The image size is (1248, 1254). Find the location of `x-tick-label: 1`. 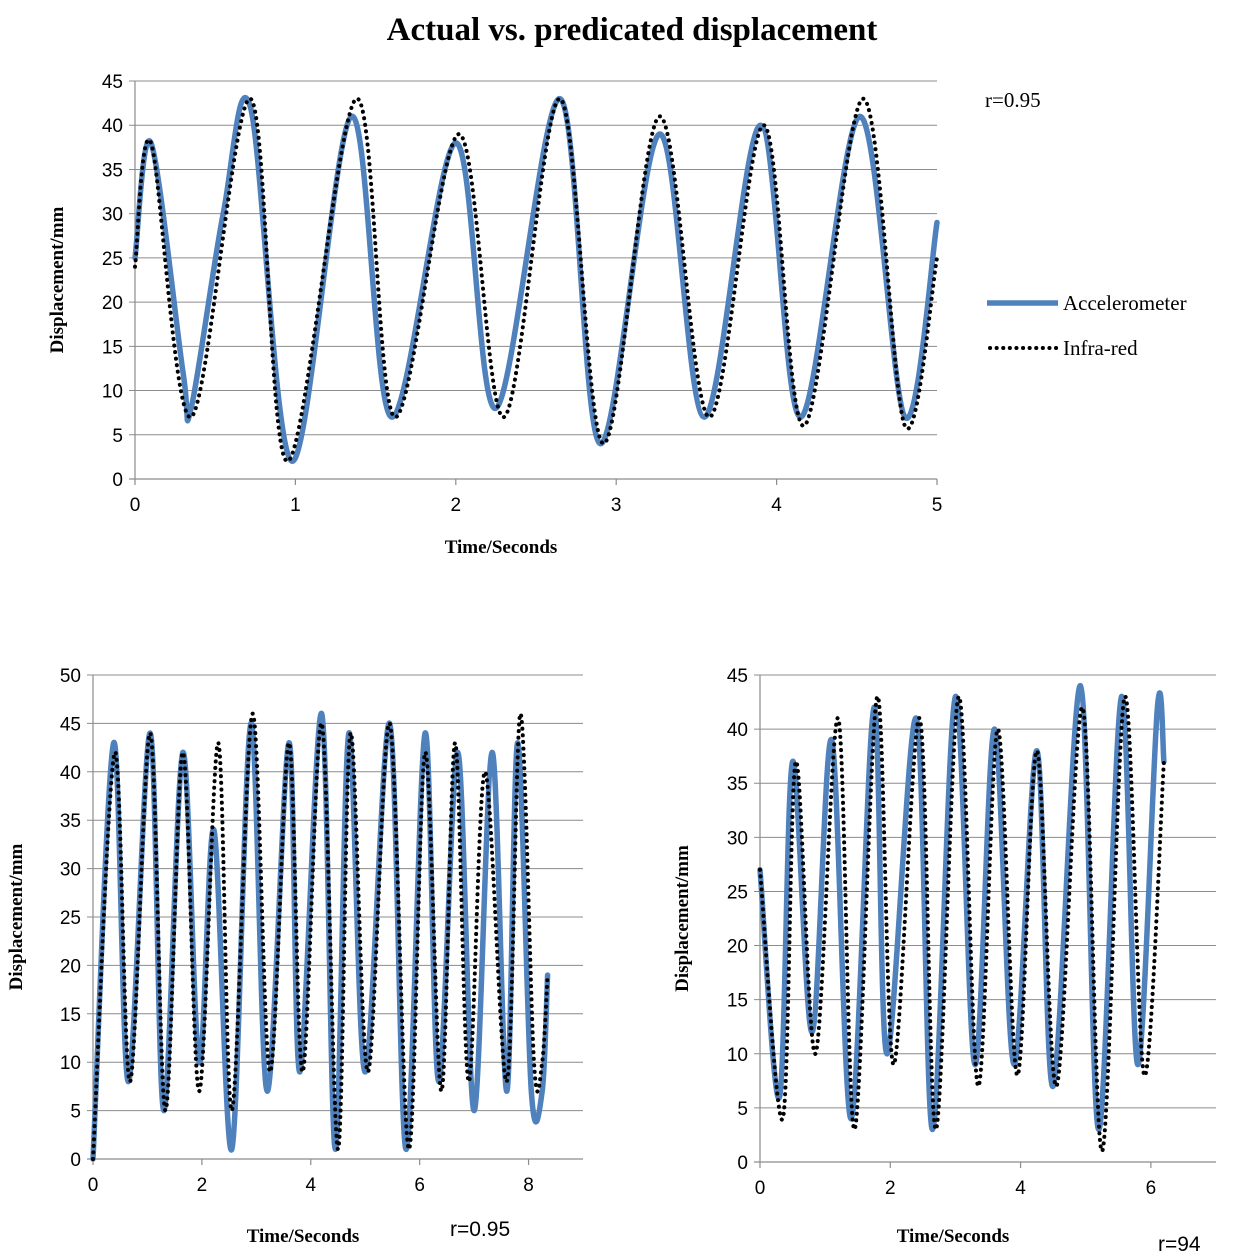

x-tick-label: 1 is located at coordinates (295, 505).